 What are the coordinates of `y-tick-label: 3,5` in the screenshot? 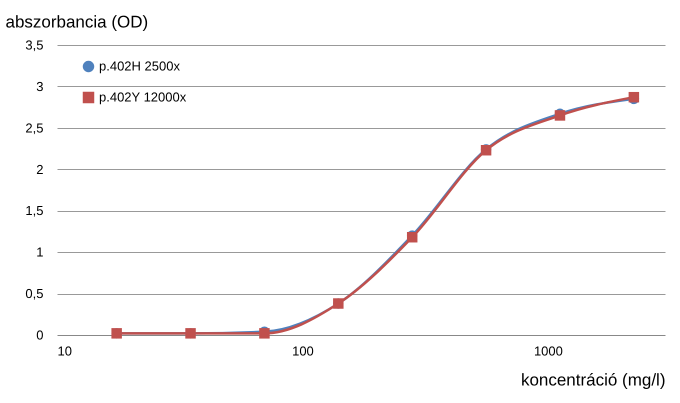 It's located at (34, 45).